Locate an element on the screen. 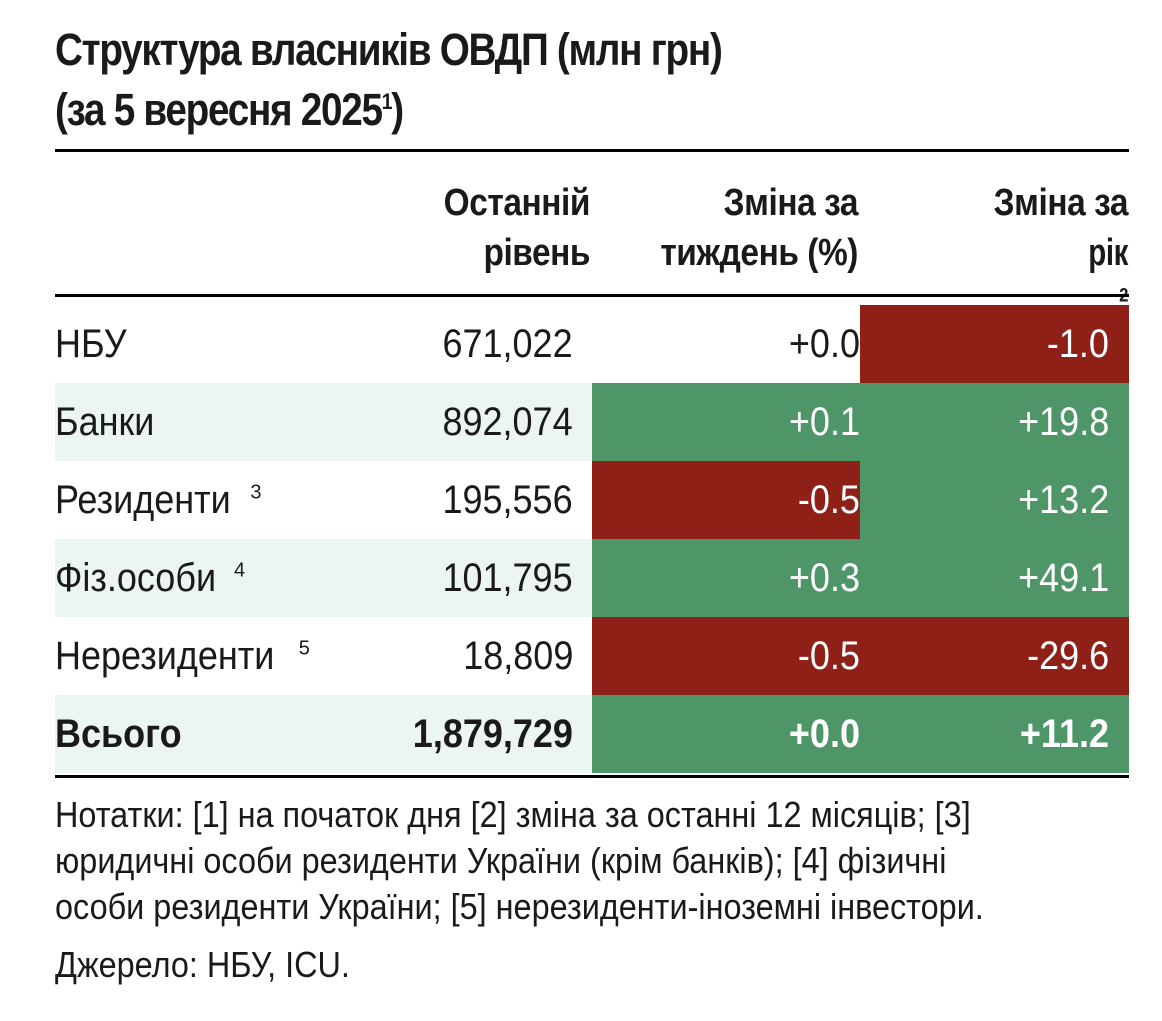 This screenshot has height=1021, width=1162. row-footnote-mark: 5 is located at coordinates (304, 648).